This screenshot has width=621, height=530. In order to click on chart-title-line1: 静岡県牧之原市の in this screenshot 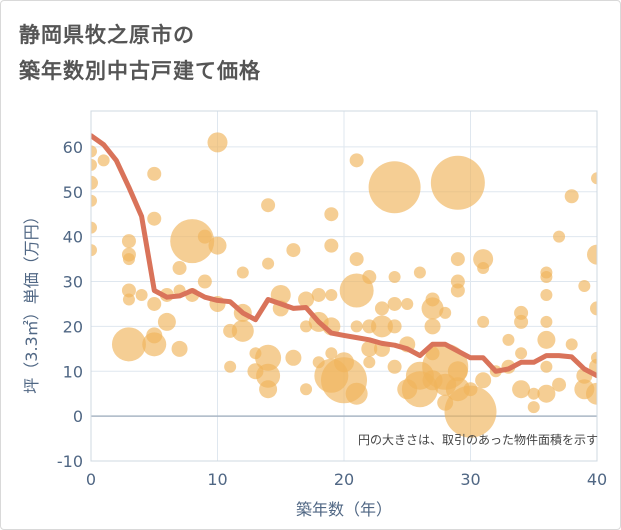, I will do `click(107, 35)`.